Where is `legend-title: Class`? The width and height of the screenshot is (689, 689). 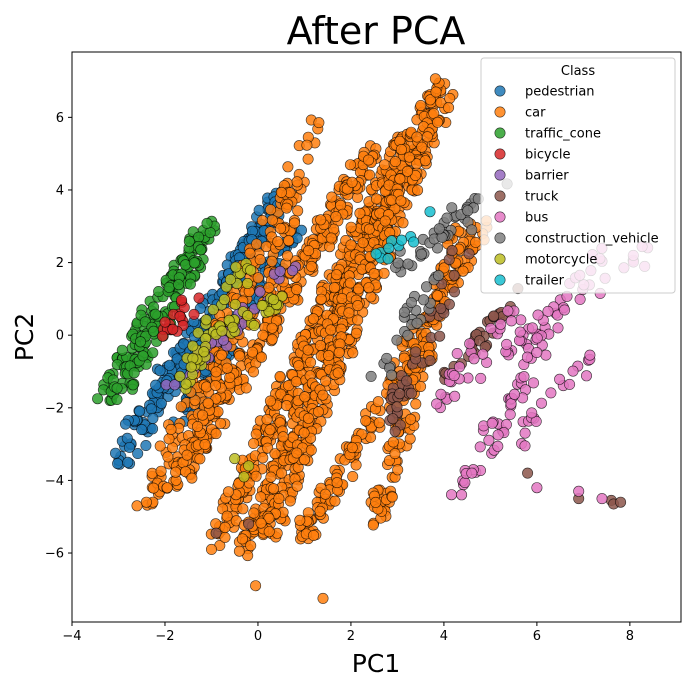 legend-title: Class is located at coordinates (578, 71).